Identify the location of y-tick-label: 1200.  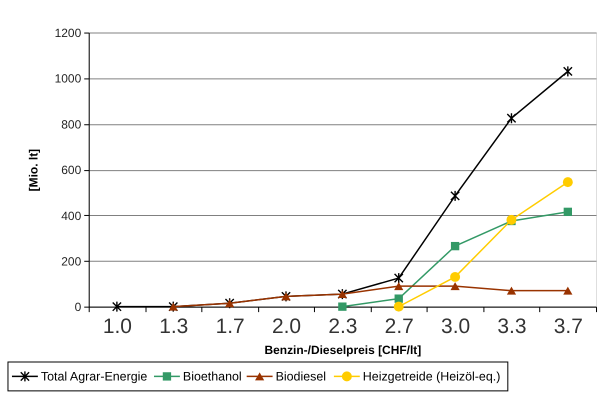
(68, 33).